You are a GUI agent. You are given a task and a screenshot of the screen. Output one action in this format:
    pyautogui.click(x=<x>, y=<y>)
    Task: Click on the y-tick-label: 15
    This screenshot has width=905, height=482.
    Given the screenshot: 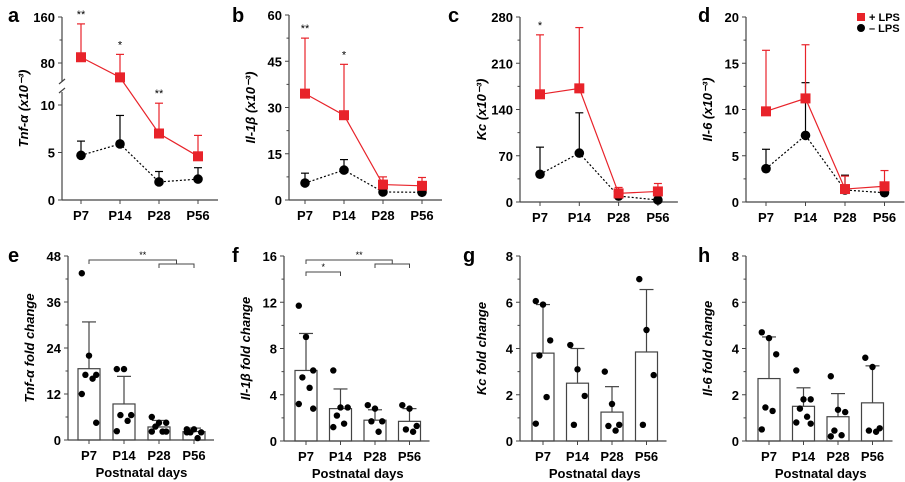 What is the action you would take?
    pyautogui.click(x=275, y=154)
    